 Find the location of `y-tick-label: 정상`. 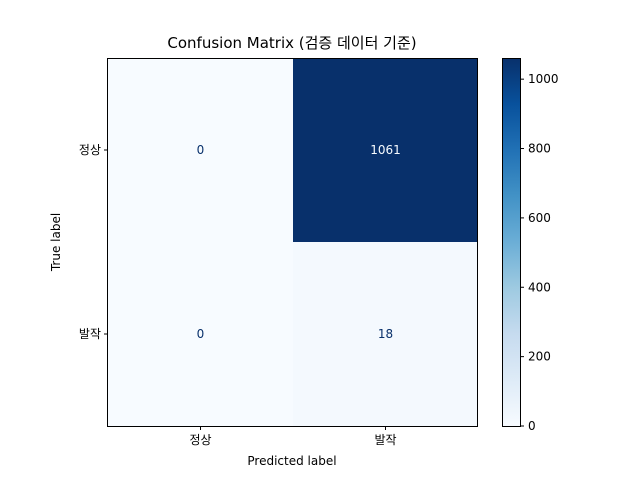

y-tick-label: 정상 is located at coordinates (90, 150).